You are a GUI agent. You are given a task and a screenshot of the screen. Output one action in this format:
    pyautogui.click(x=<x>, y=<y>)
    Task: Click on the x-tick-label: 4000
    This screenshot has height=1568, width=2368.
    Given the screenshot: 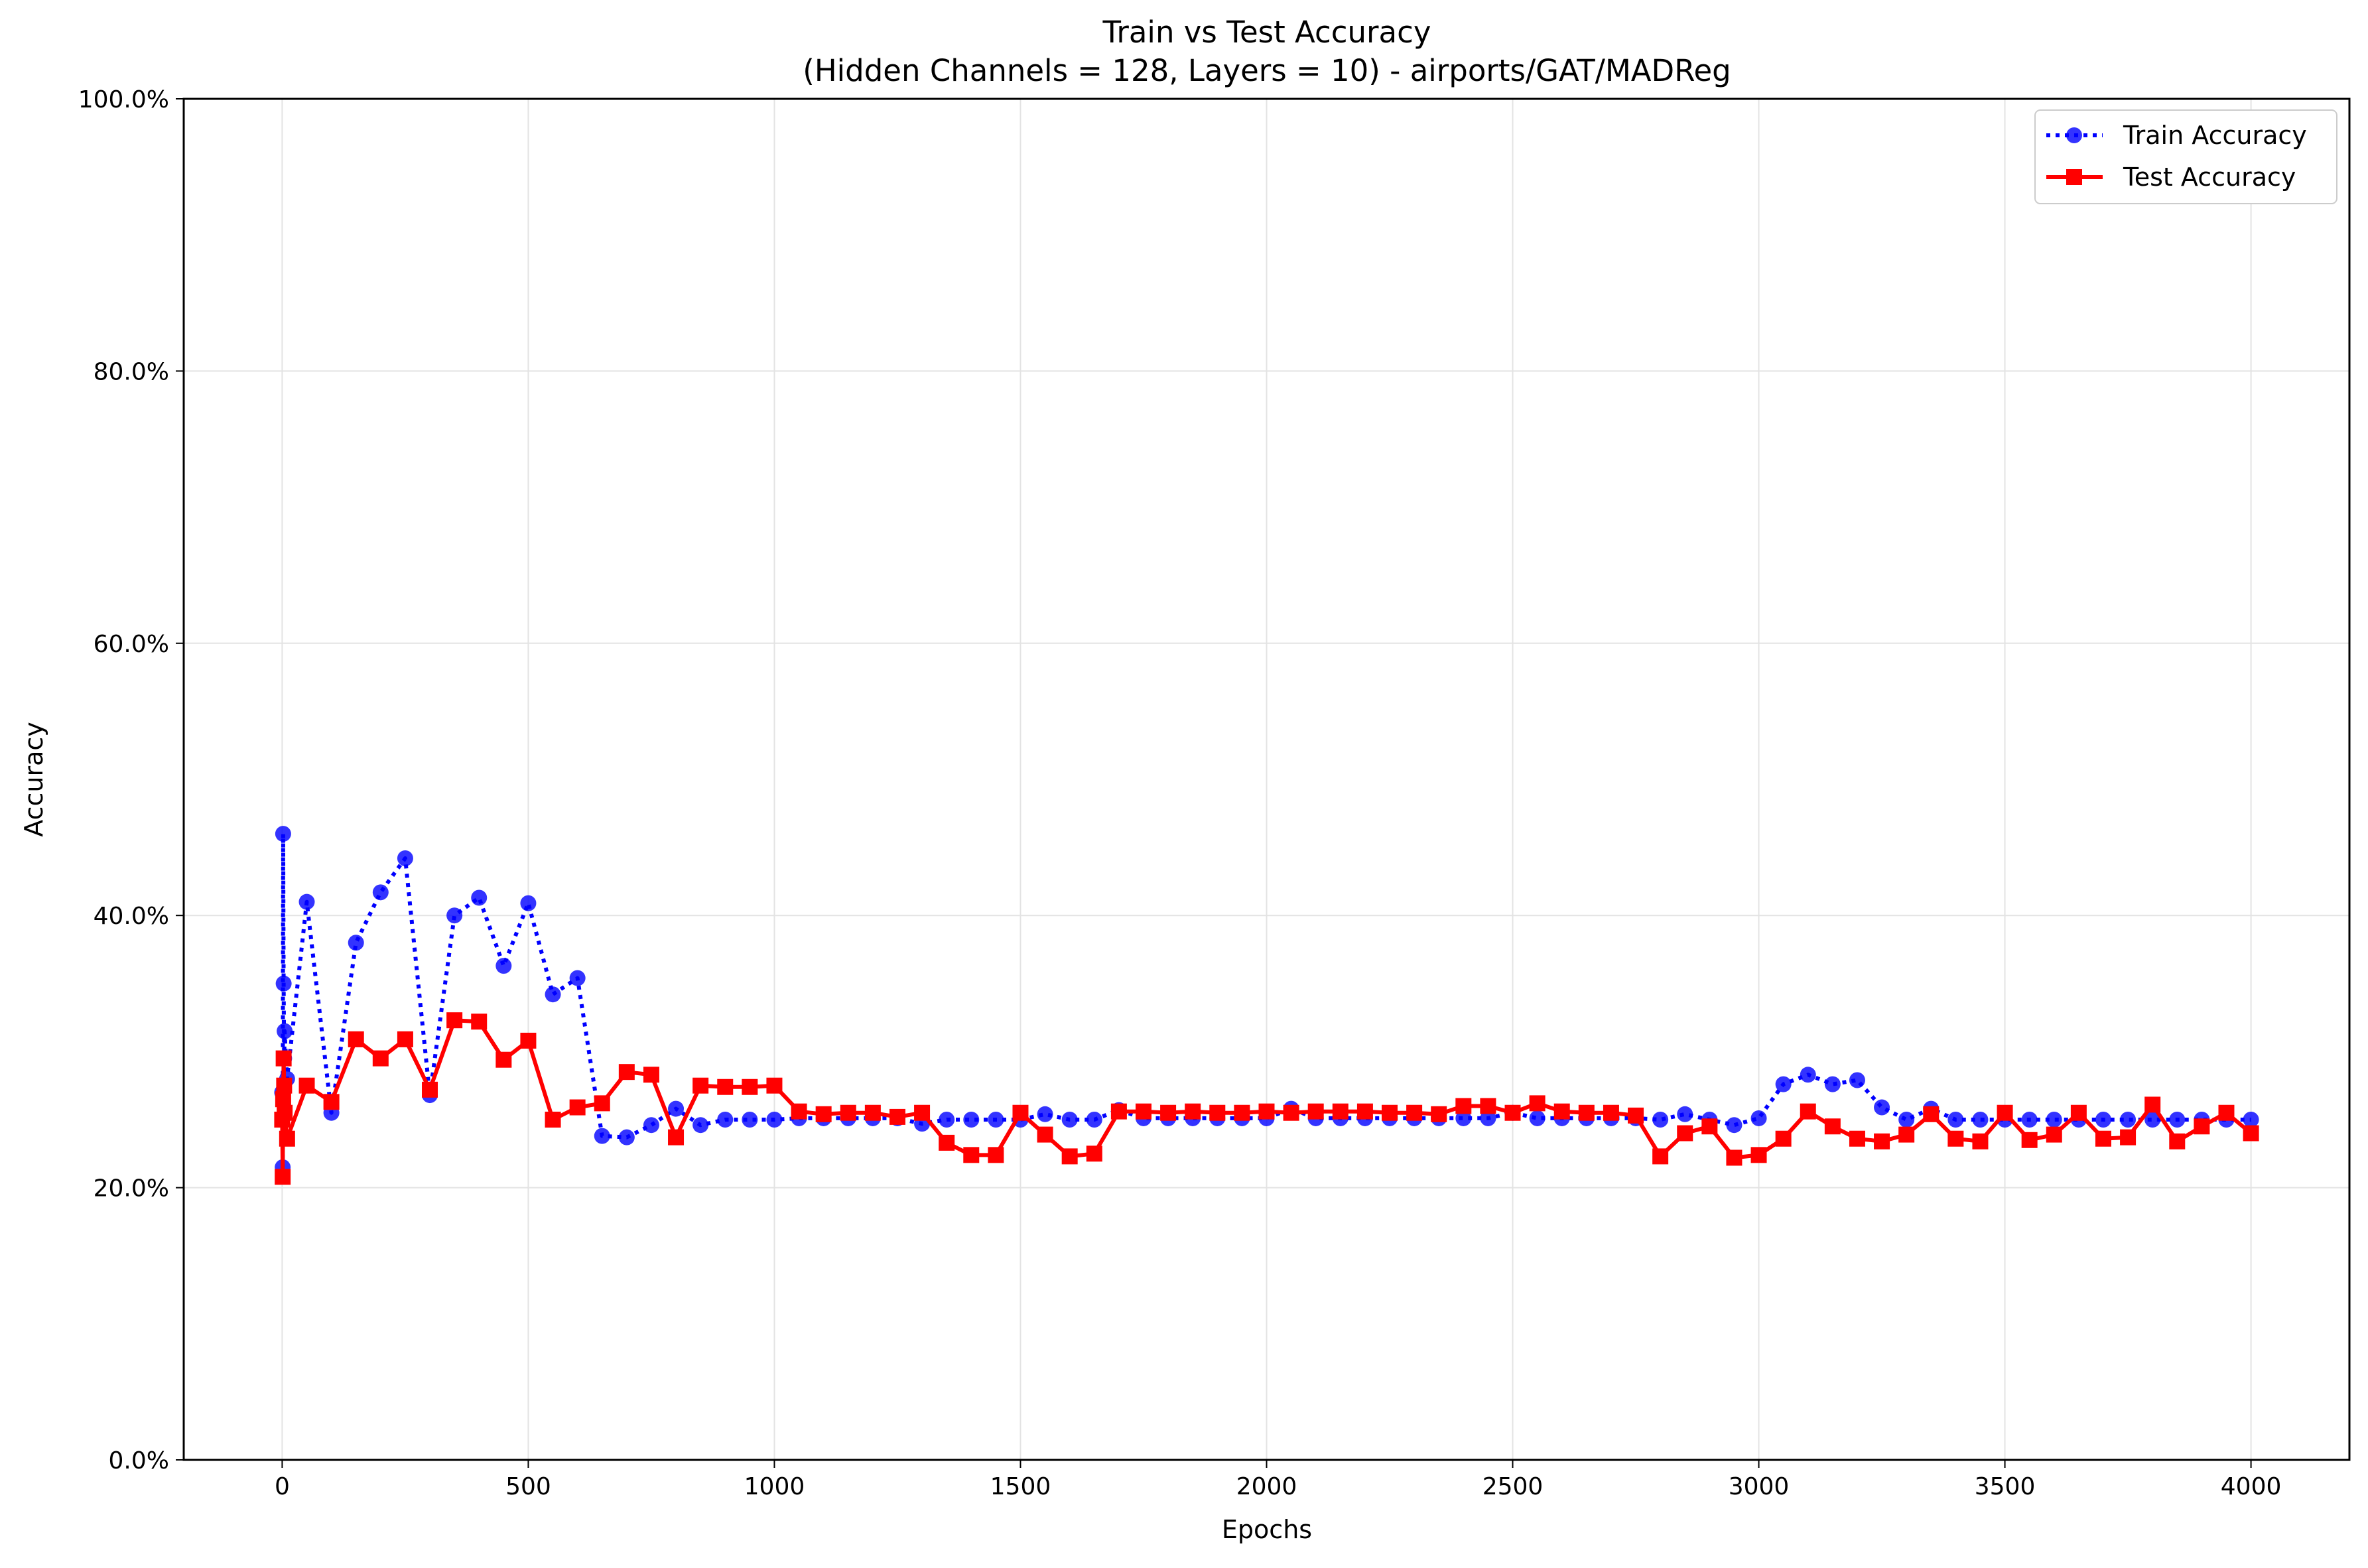 What is the action you would take?
    pyautogui.click(x=2251, y=1487)
    